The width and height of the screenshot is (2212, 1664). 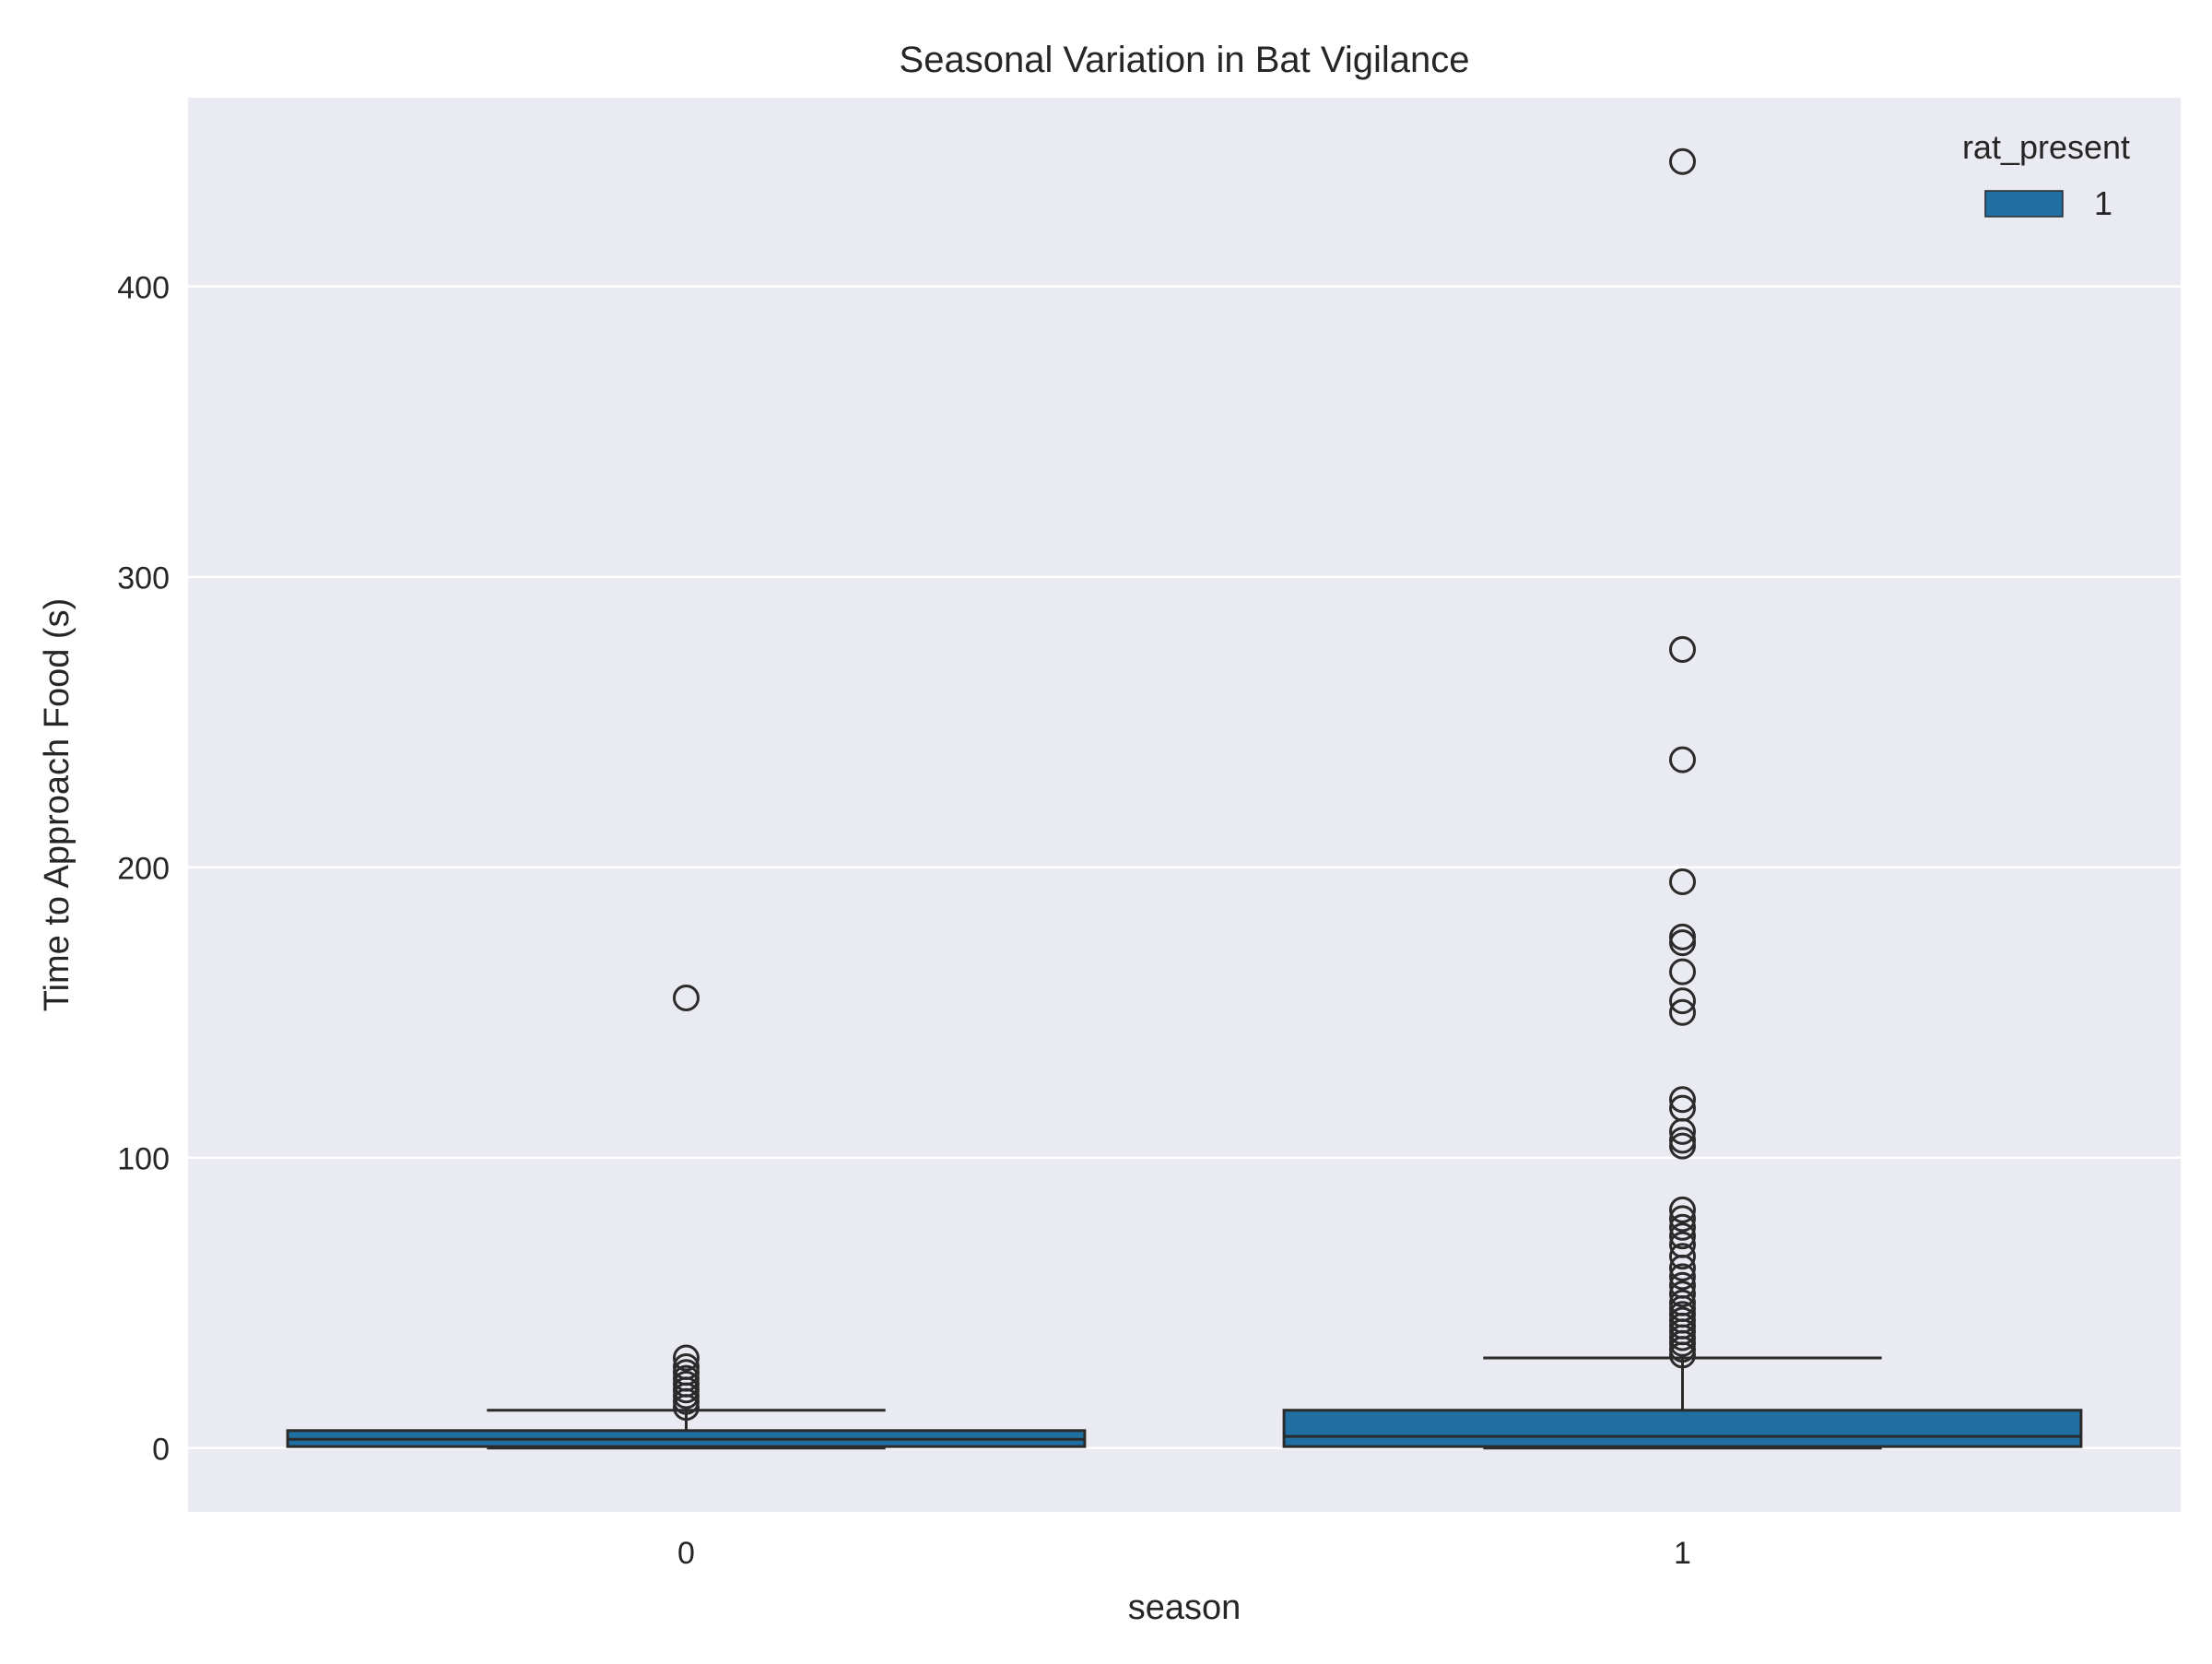 I want to click on y-axis-label: Time to Approach Food (s), so click(x=57, y=804).